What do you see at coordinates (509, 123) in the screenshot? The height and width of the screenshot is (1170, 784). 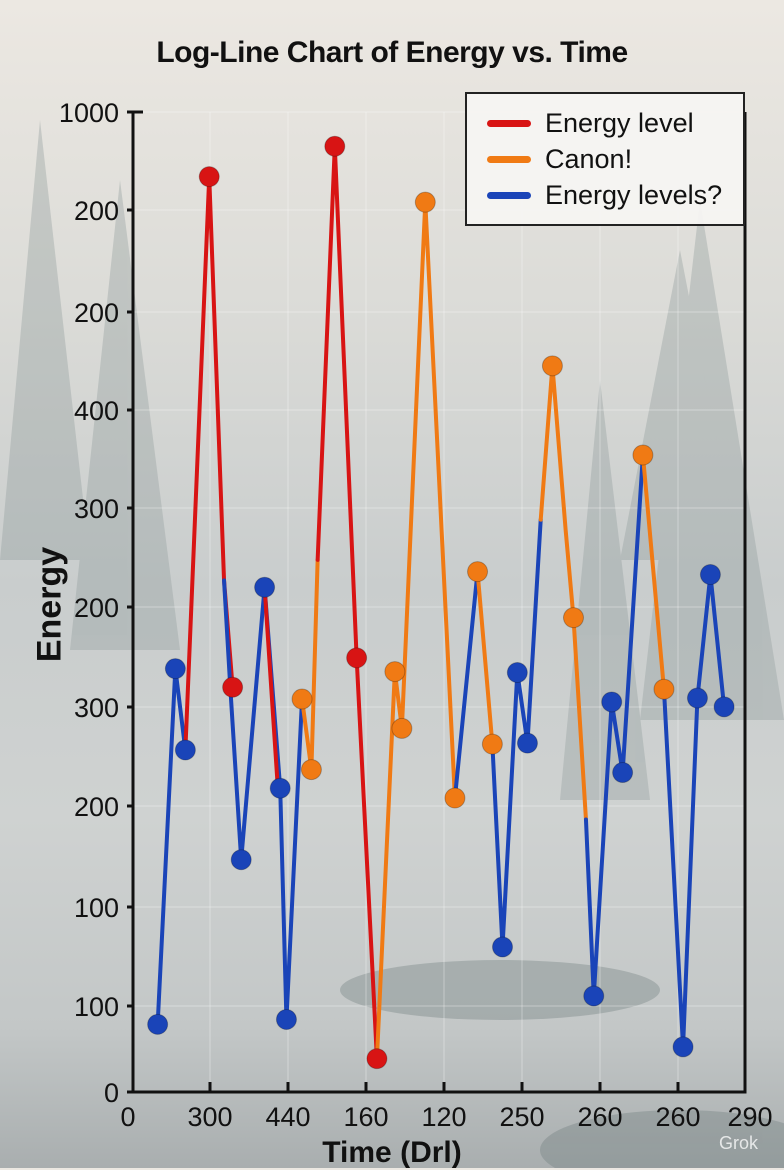 I see `legend-swatch-red` at bounding box center [509, 123].